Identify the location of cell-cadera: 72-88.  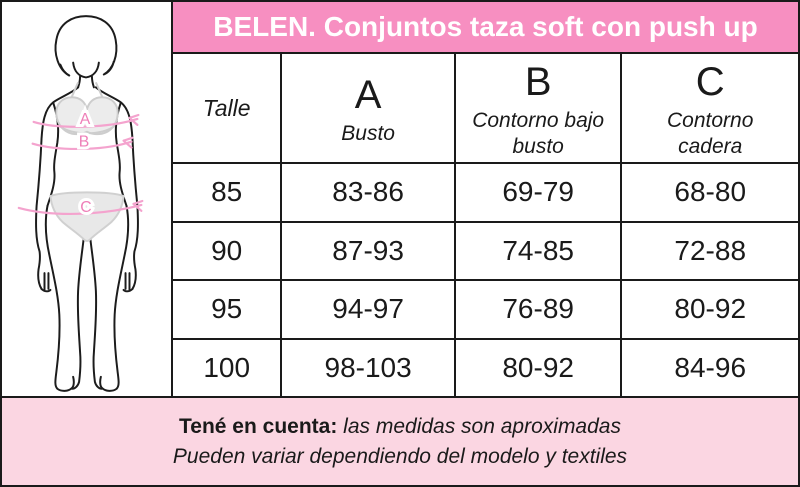
(710, 250).